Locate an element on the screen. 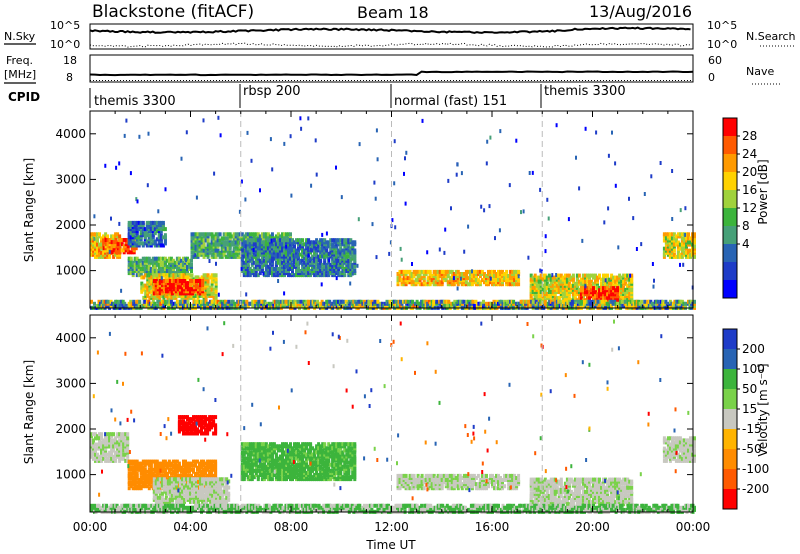 The height and width of the screenshot is (554, 800). range-tick-label: 4000 is located at coordinates (70, 134).